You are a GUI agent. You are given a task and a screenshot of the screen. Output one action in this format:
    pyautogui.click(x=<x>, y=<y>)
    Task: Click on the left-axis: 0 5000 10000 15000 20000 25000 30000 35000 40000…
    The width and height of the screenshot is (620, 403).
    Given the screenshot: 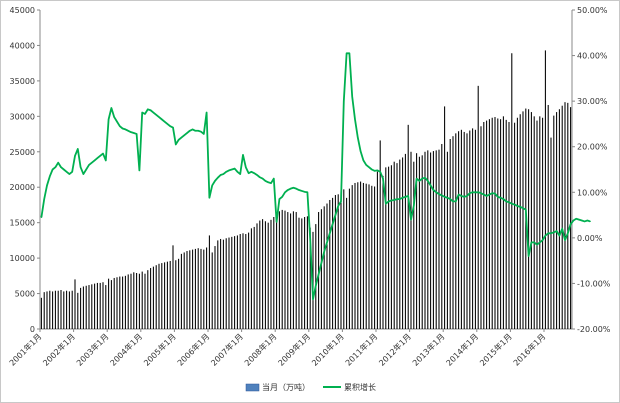 What is the action you would take?
    pyautogui.click(x=25, y=170)
    